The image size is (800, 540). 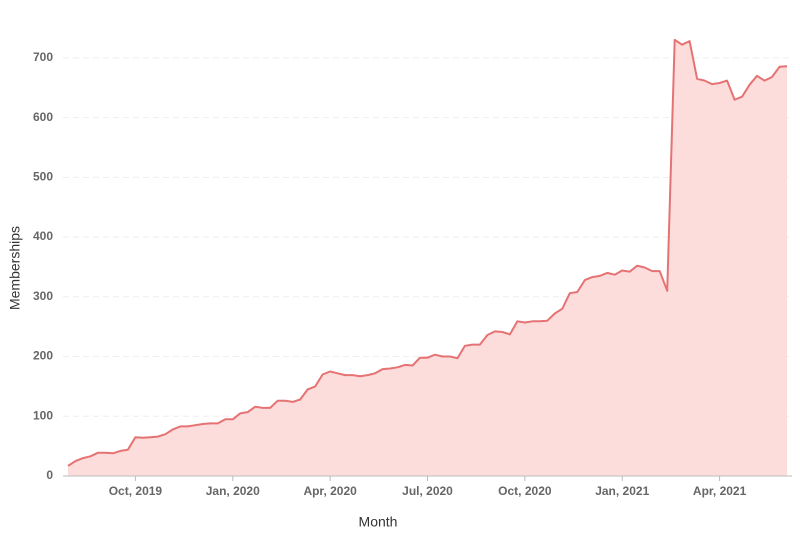 I want to click on y-tick-label: 500, so click(x=43, y=177).